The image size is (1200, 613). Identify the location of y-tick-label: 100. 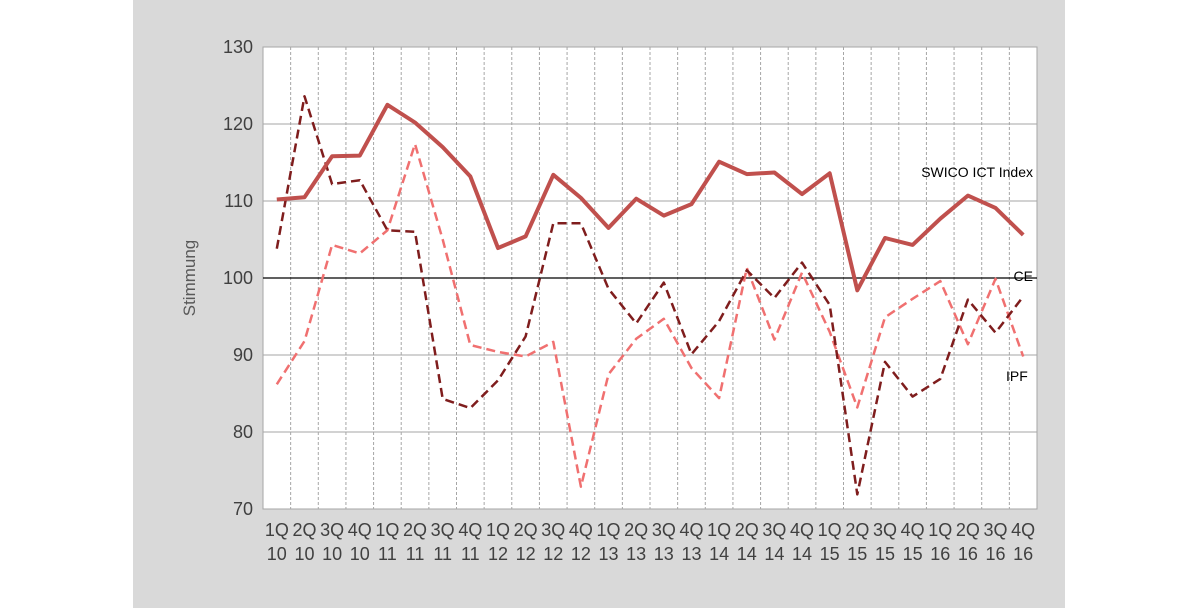
(238, 278).